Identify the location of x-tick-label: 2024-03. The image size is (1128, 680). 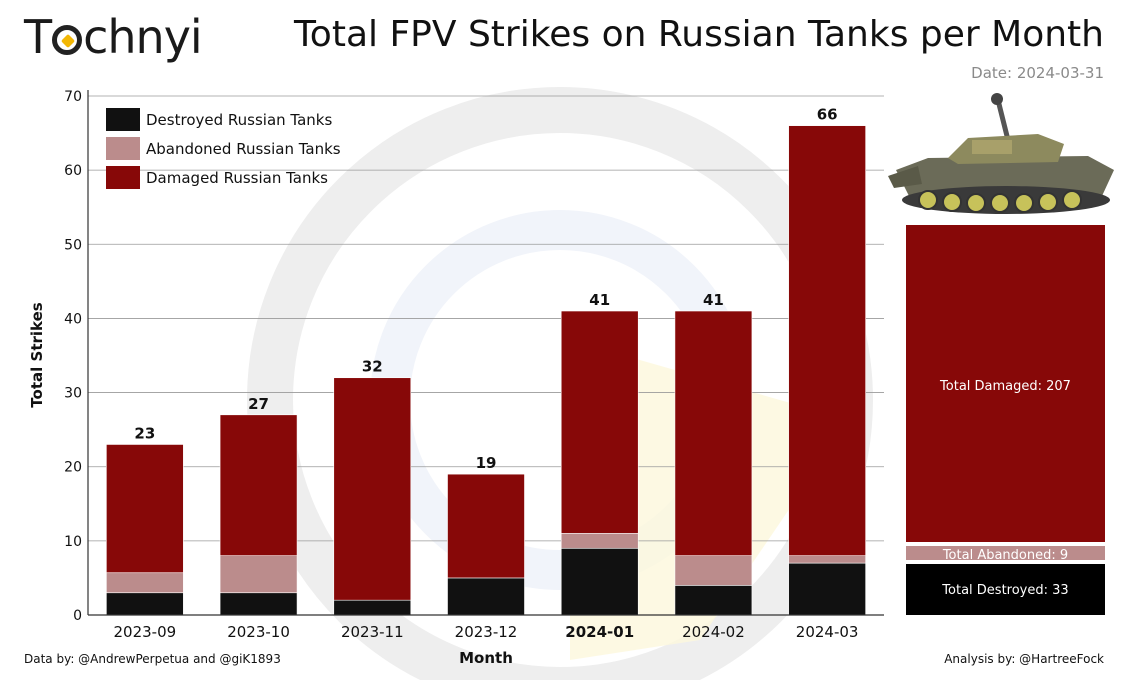
(827, 632).